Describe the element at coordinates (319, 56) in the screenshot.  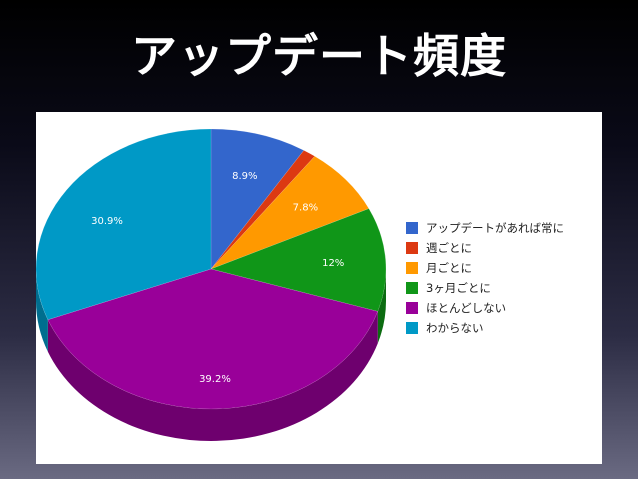
I see `slide-title: アップデート頻度` at that location.